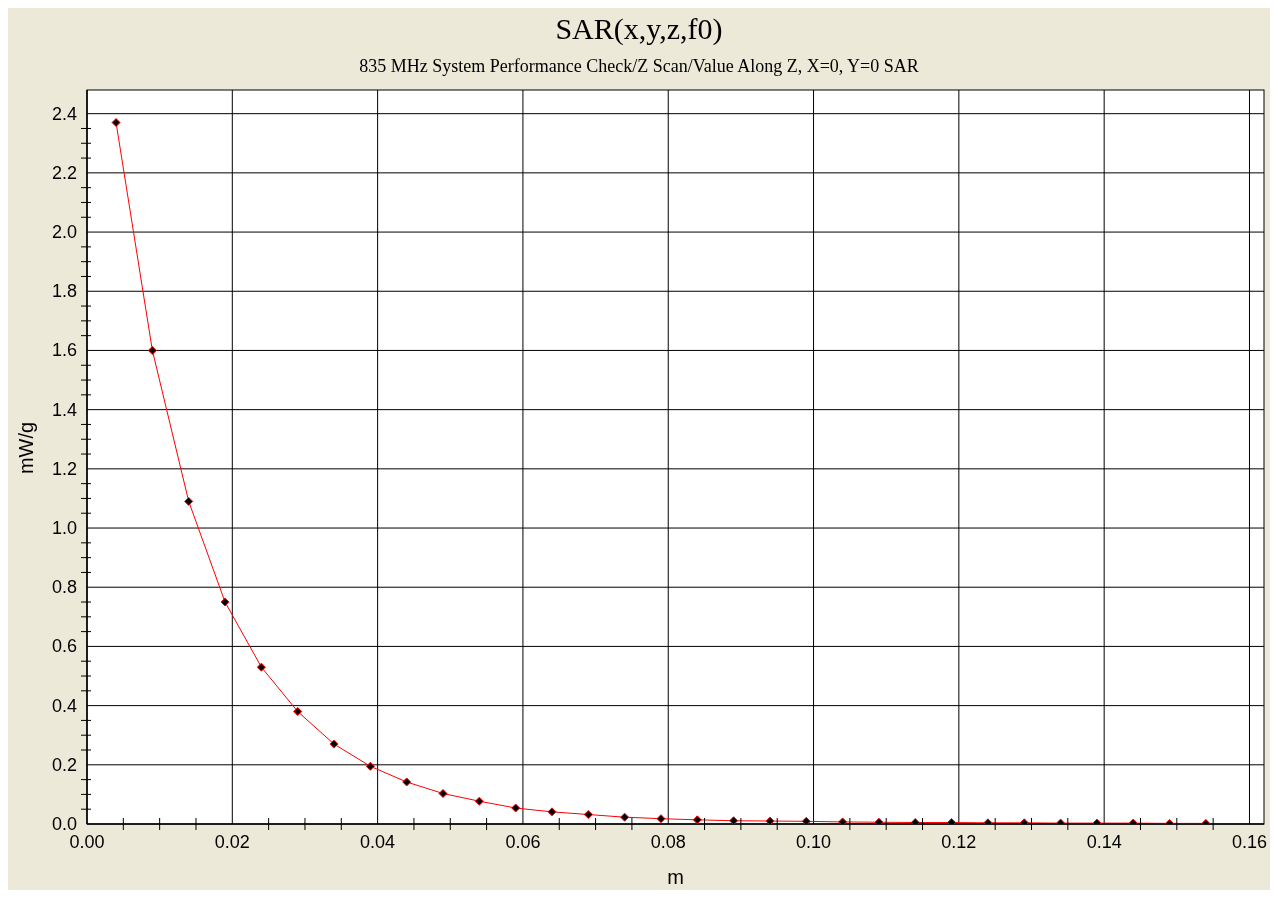 Image resolution: width=1278 pixels, height=898 pixels. What do you see at coordinates (64, 468) in the screenshot?
I see `y-tick-label: 1.2` at bounding box center [64, 468].